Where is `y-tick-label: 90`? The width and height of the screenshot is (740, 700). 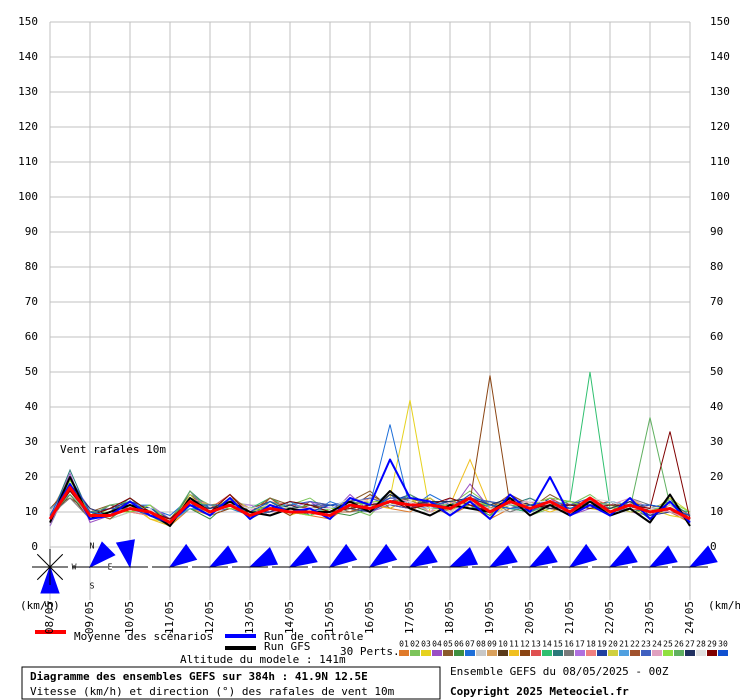 y-tick-label: 90 is located at coordinates (31, 231).